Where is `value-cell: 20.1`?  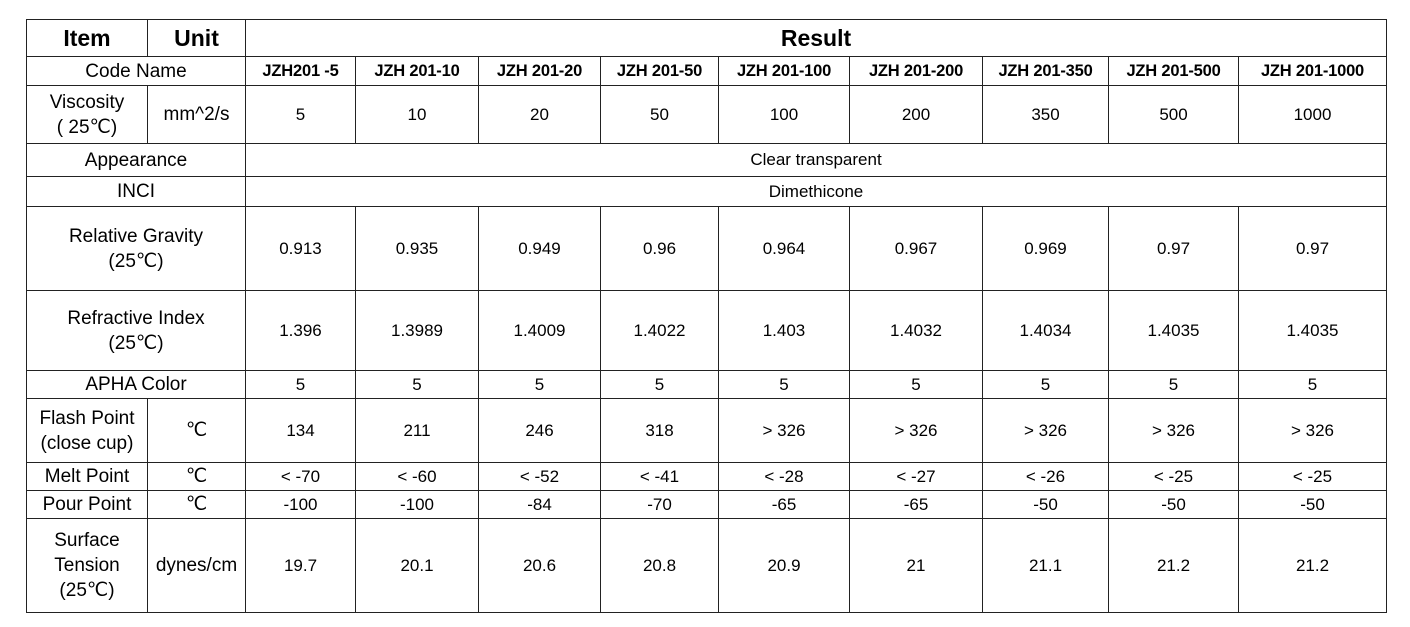 value-cell: 20.1 is located at coordinates (417, 565).